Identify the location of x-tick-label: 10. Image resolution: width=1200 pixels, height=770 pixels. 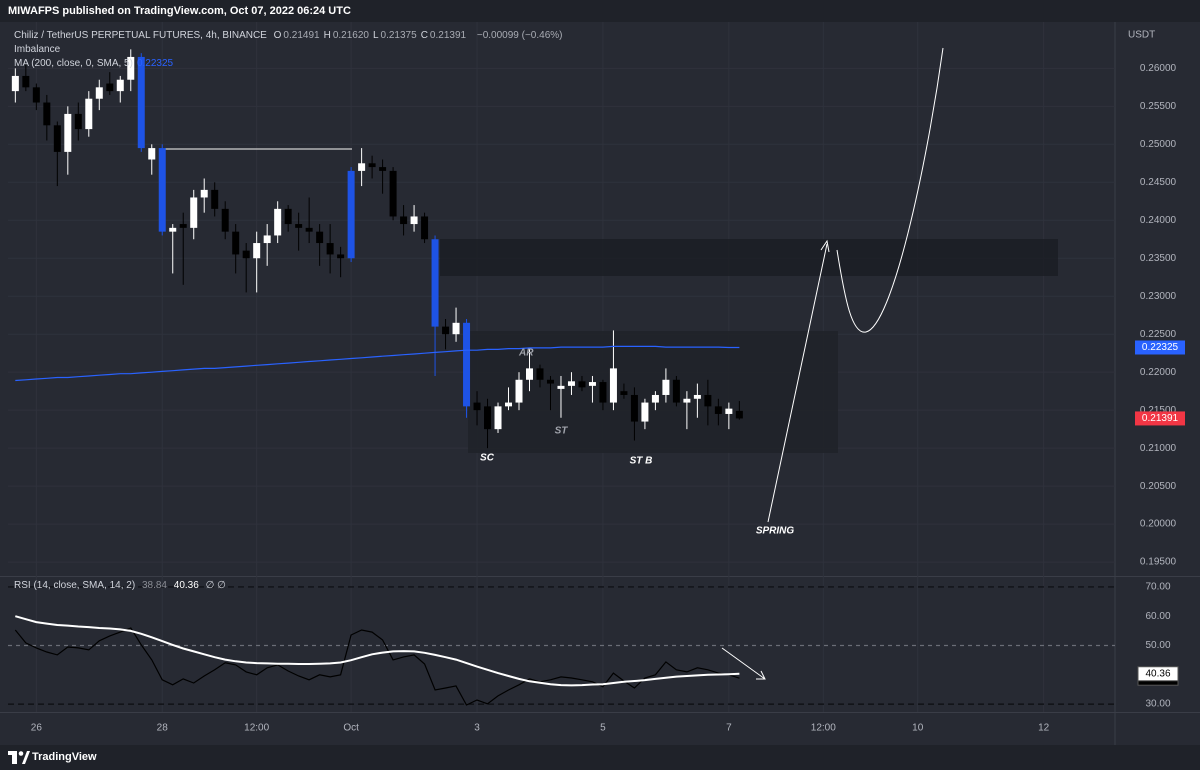
(918, 728).